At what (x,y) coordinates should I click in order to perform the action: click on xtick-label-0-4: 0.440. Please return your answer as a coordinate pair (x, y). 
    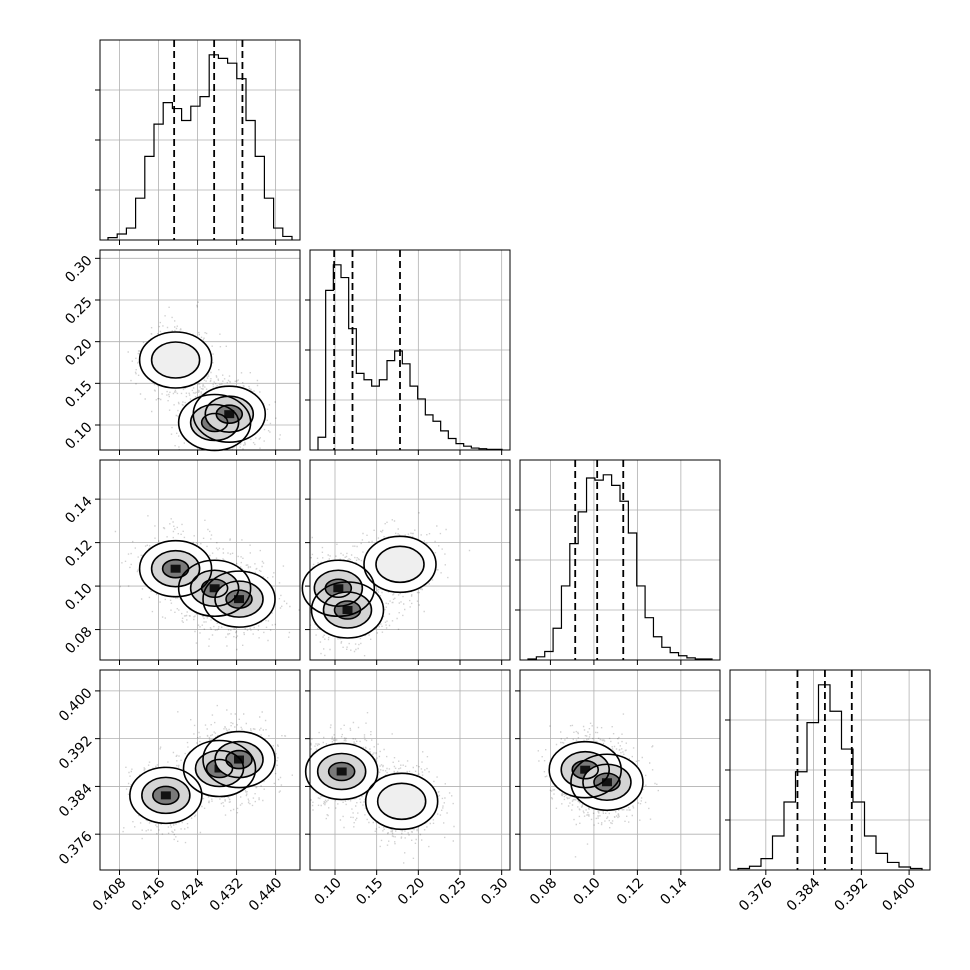
    Looking at the image, I should click on (266, 895).